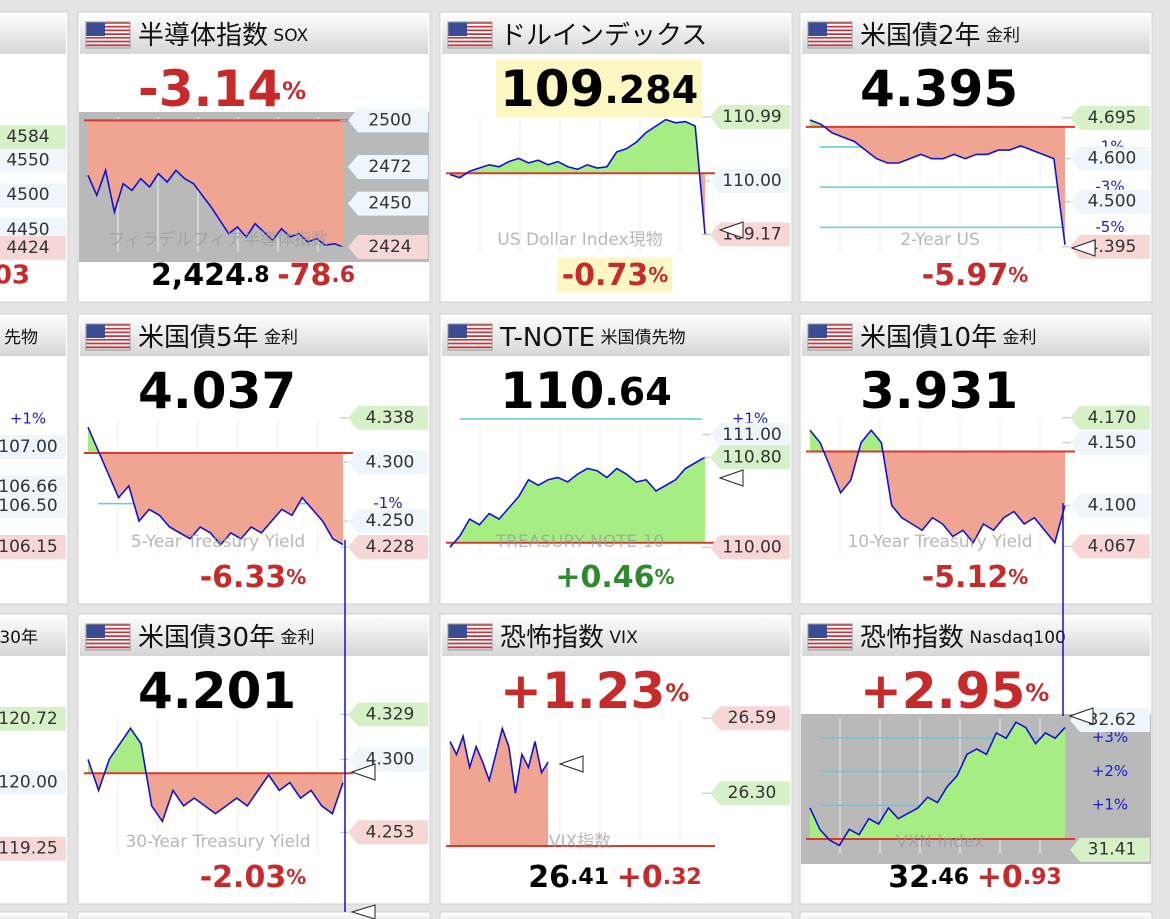 The height and width of the screenshot is (919, 1170). I want to click on bottom-value: +0.46%, so click(614, 577).